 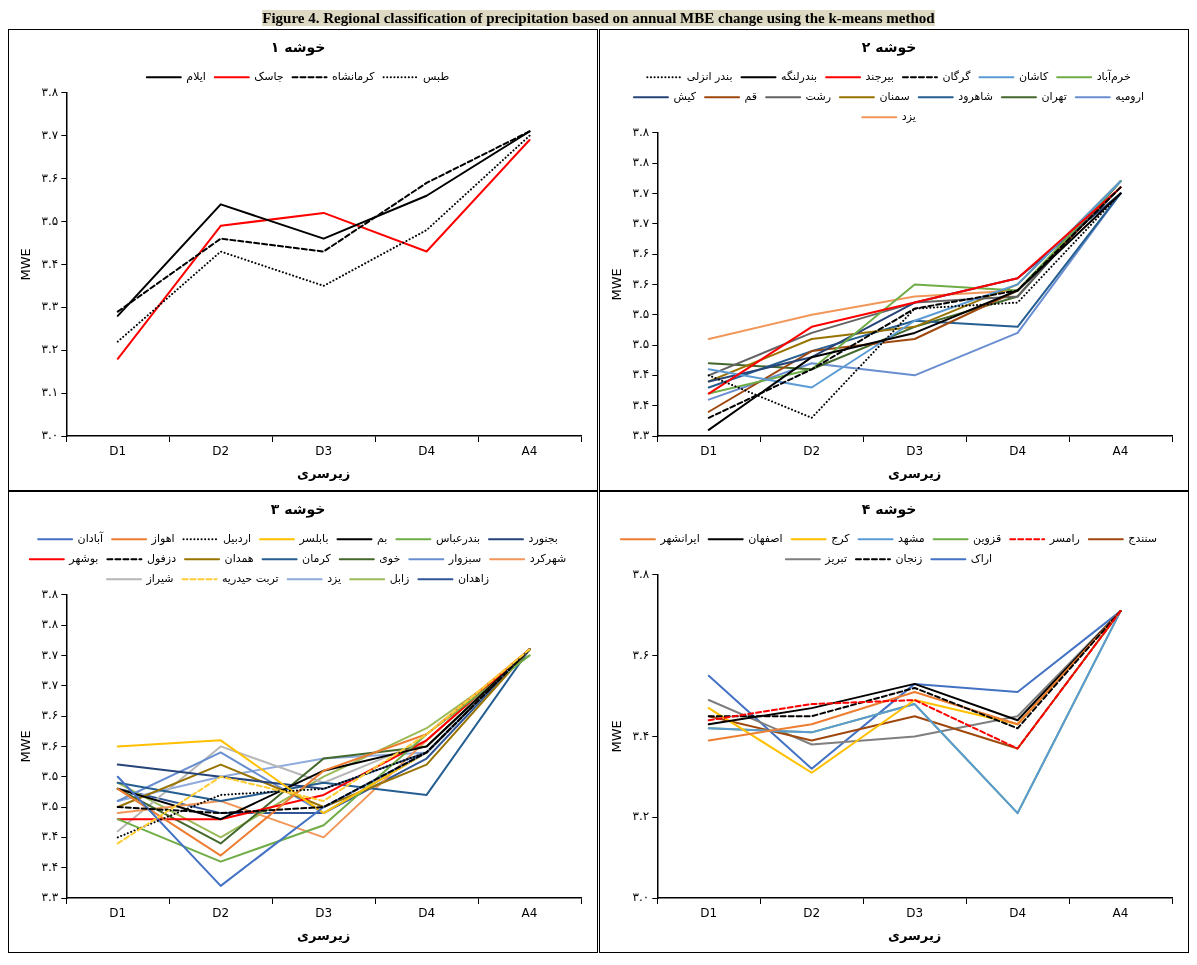 What do you see at coordinates (162, 539) in the screenshot?
I see `legend-label: اهواز` at bounding box center [162, 539].